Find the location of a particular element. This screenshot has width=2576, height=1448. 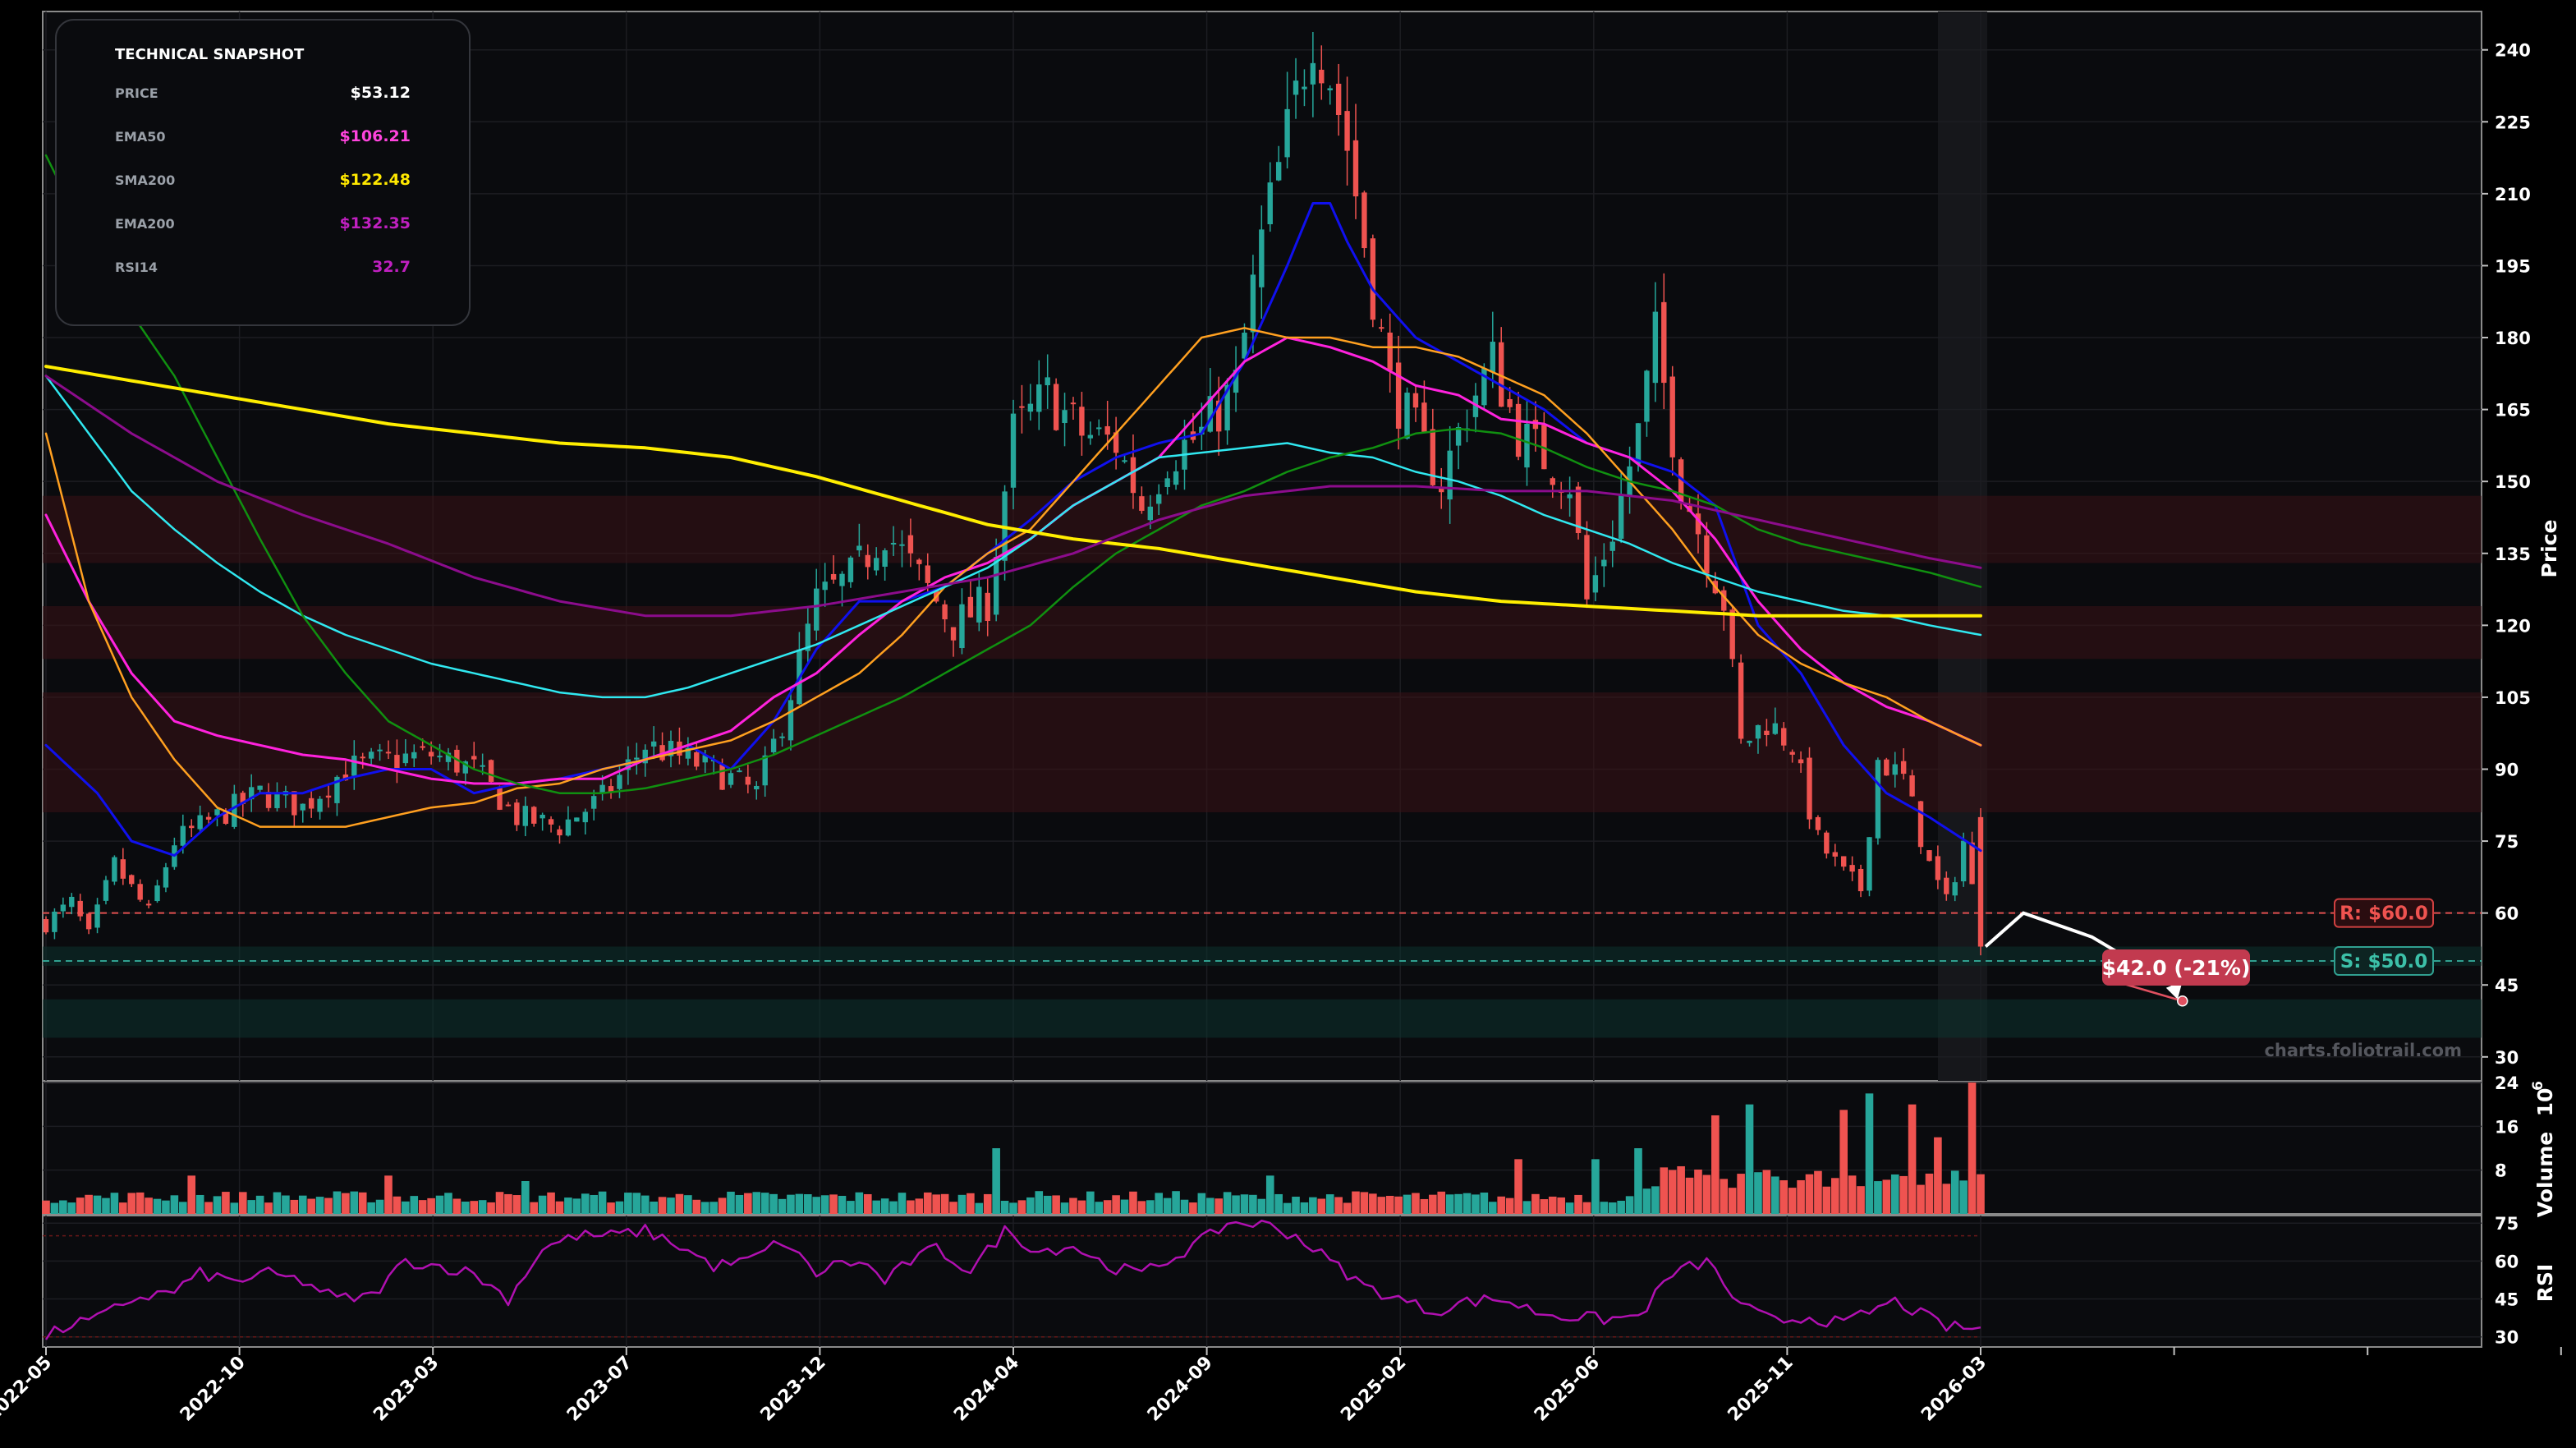

price-tick-label: 210 is located at coordinates (2513, 195).